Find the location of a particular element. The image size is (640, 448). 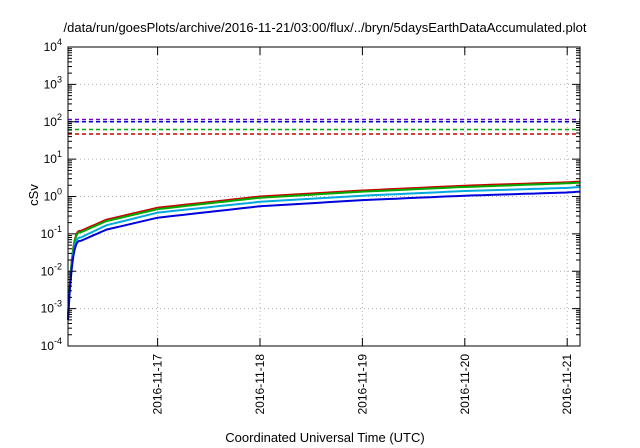

x-tick-label: 2016-11-21 is located at coordinates (567, 384).